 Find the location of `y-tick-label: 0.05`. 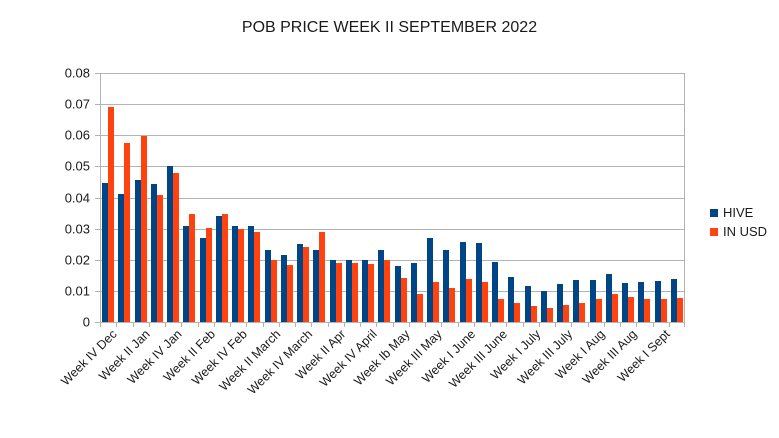

y-tick-label: 0.05 is located at coordinates (77, 166).